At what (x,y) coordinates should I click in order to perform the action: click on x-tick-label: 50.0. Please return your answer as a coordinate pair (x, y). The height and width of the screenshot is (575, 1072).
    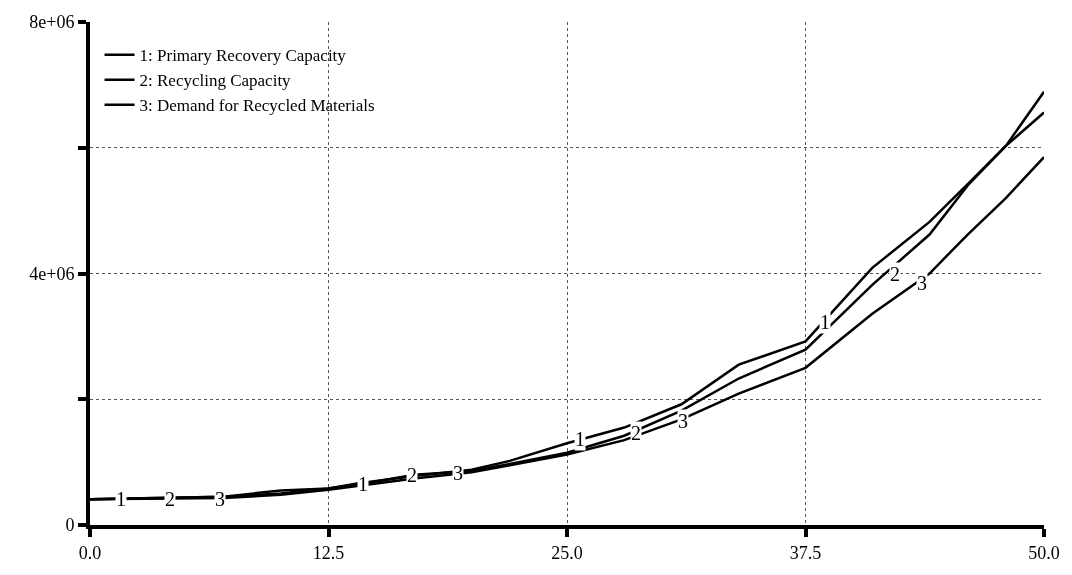
    Looking at the image, I should click on (1044, 552).